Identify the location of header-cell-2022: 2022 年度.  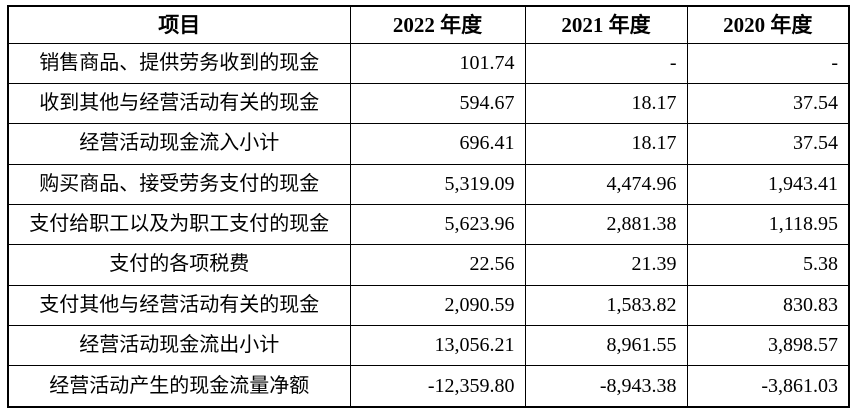
(437, 24).